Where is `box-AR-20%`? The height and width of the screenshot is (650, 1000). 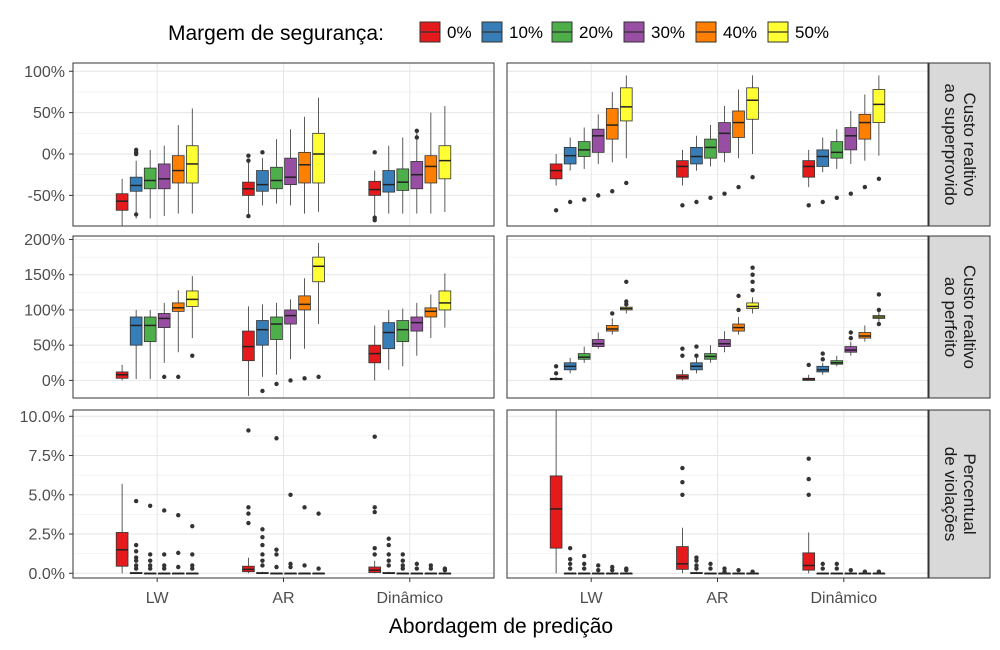
box-AR-20% is located at coordinates (710, 354).